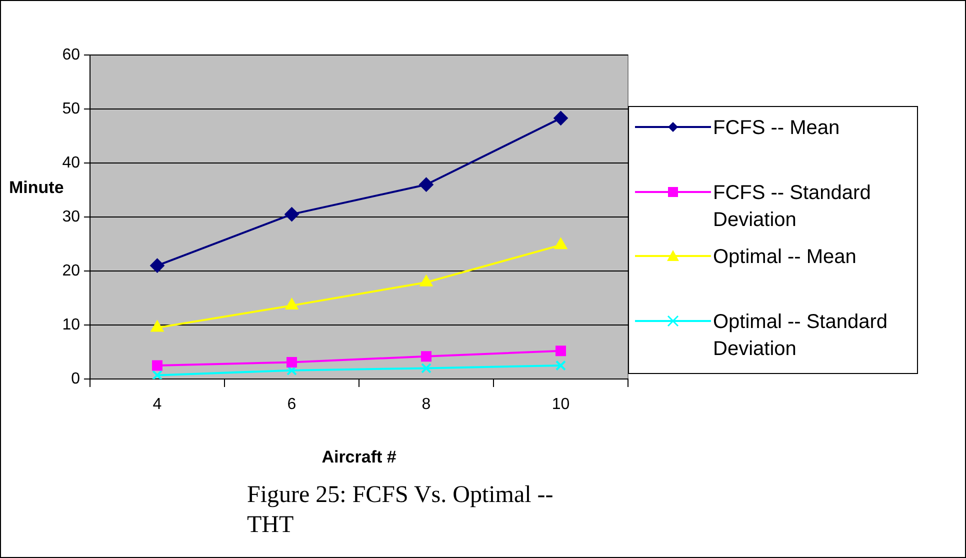 Image resolution: width=966 pixels, height=558 pixels. Describe the element at coordinates (291, 405) in the screenshot. I see `x-tick-label: 6` at that location.